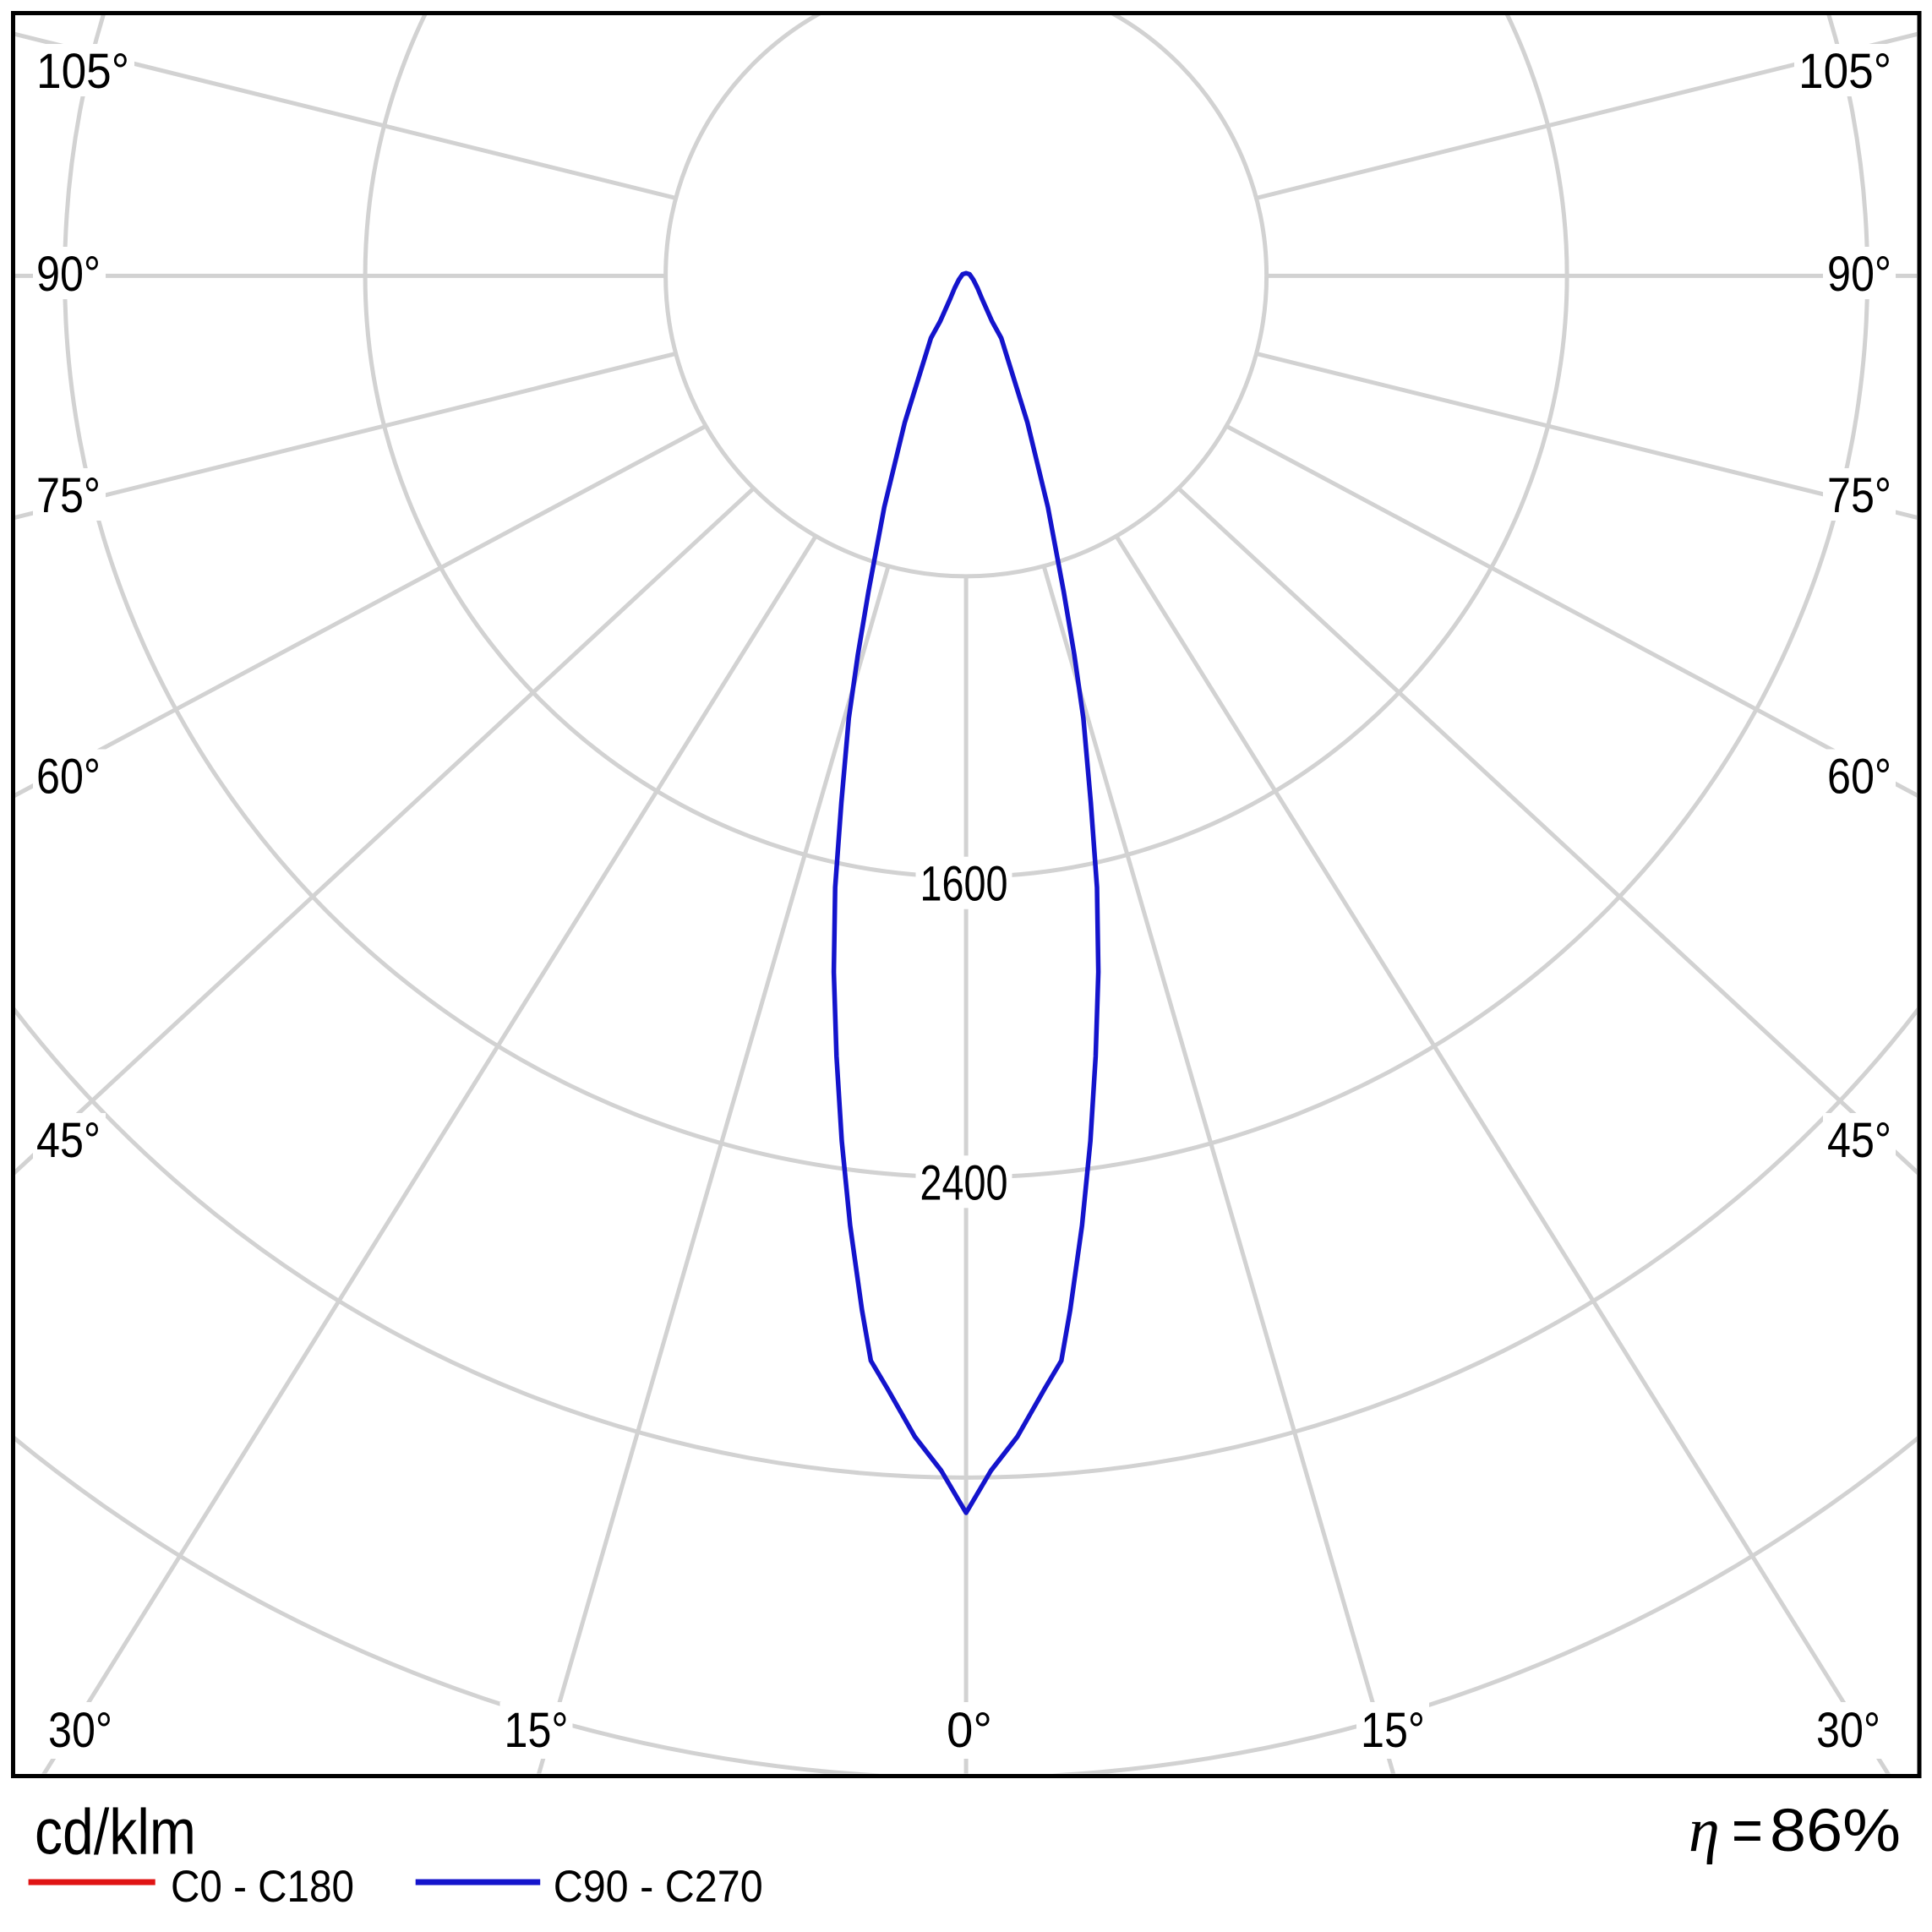  Describe the element at coordinates (658, 1887) in the screenshot. I see `svg-text: C90 - C270` at that location.